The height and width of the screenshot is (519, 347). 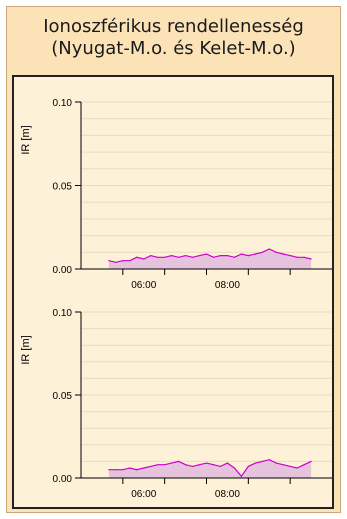 I want to click on panel-title-line2: (Nyugat-M.o. és Kelet-M.o.), so click(x=173, y=48).